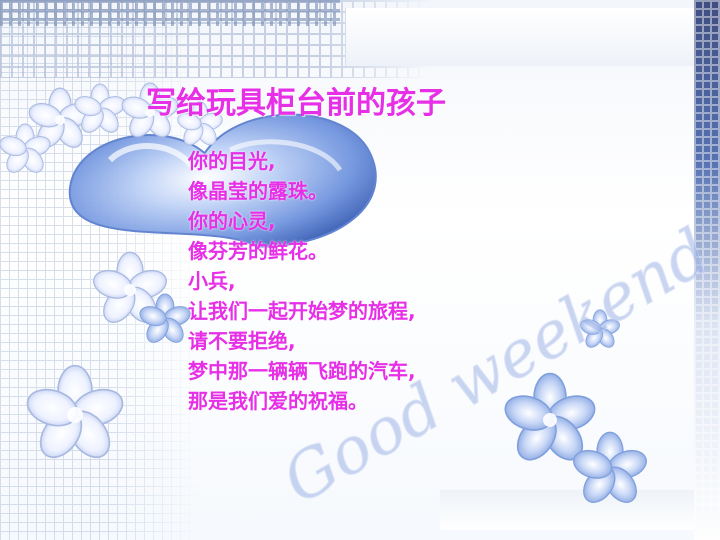  I want to click on grid-pattern-top-dark, so click(170, 13).